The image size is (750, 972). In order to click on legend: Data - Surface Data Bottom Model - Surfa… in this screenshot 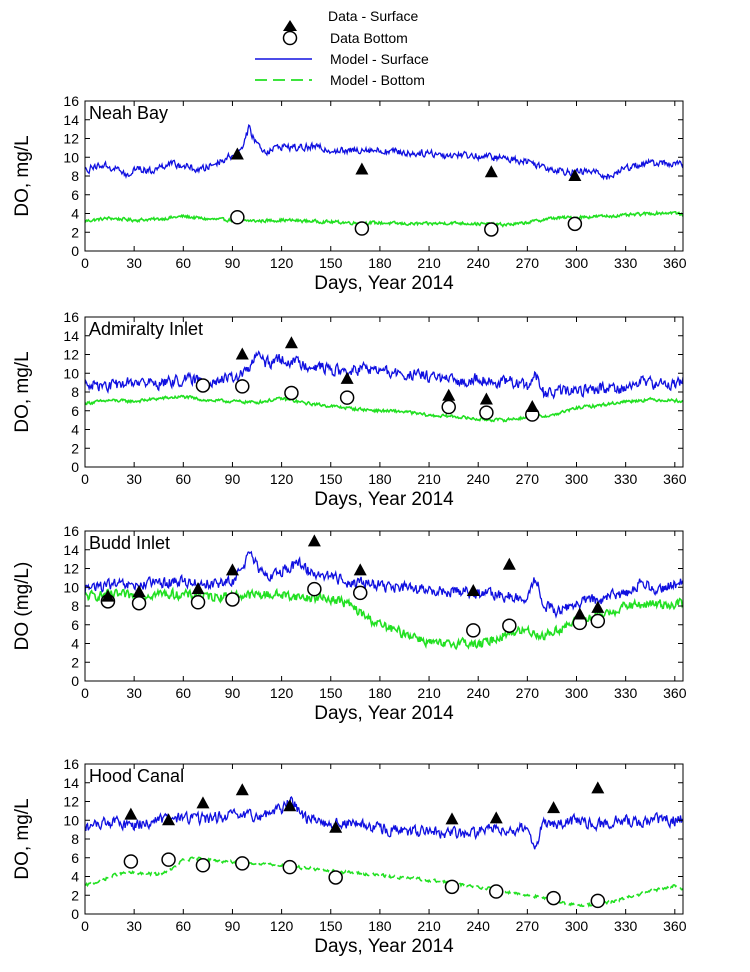, I will do `click(342, 48)`.